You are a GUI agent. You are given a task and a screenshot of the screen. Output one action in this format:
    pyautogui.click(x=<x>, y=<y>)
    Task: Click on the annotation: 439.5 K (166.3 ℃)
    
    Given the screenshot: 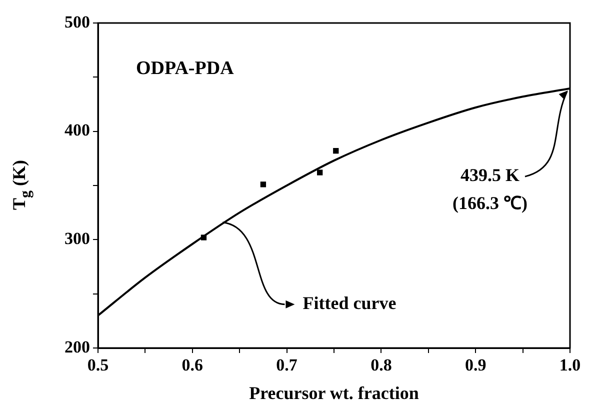 What is the action you would take?
    pyautogui.click(x=490, y=189)
    